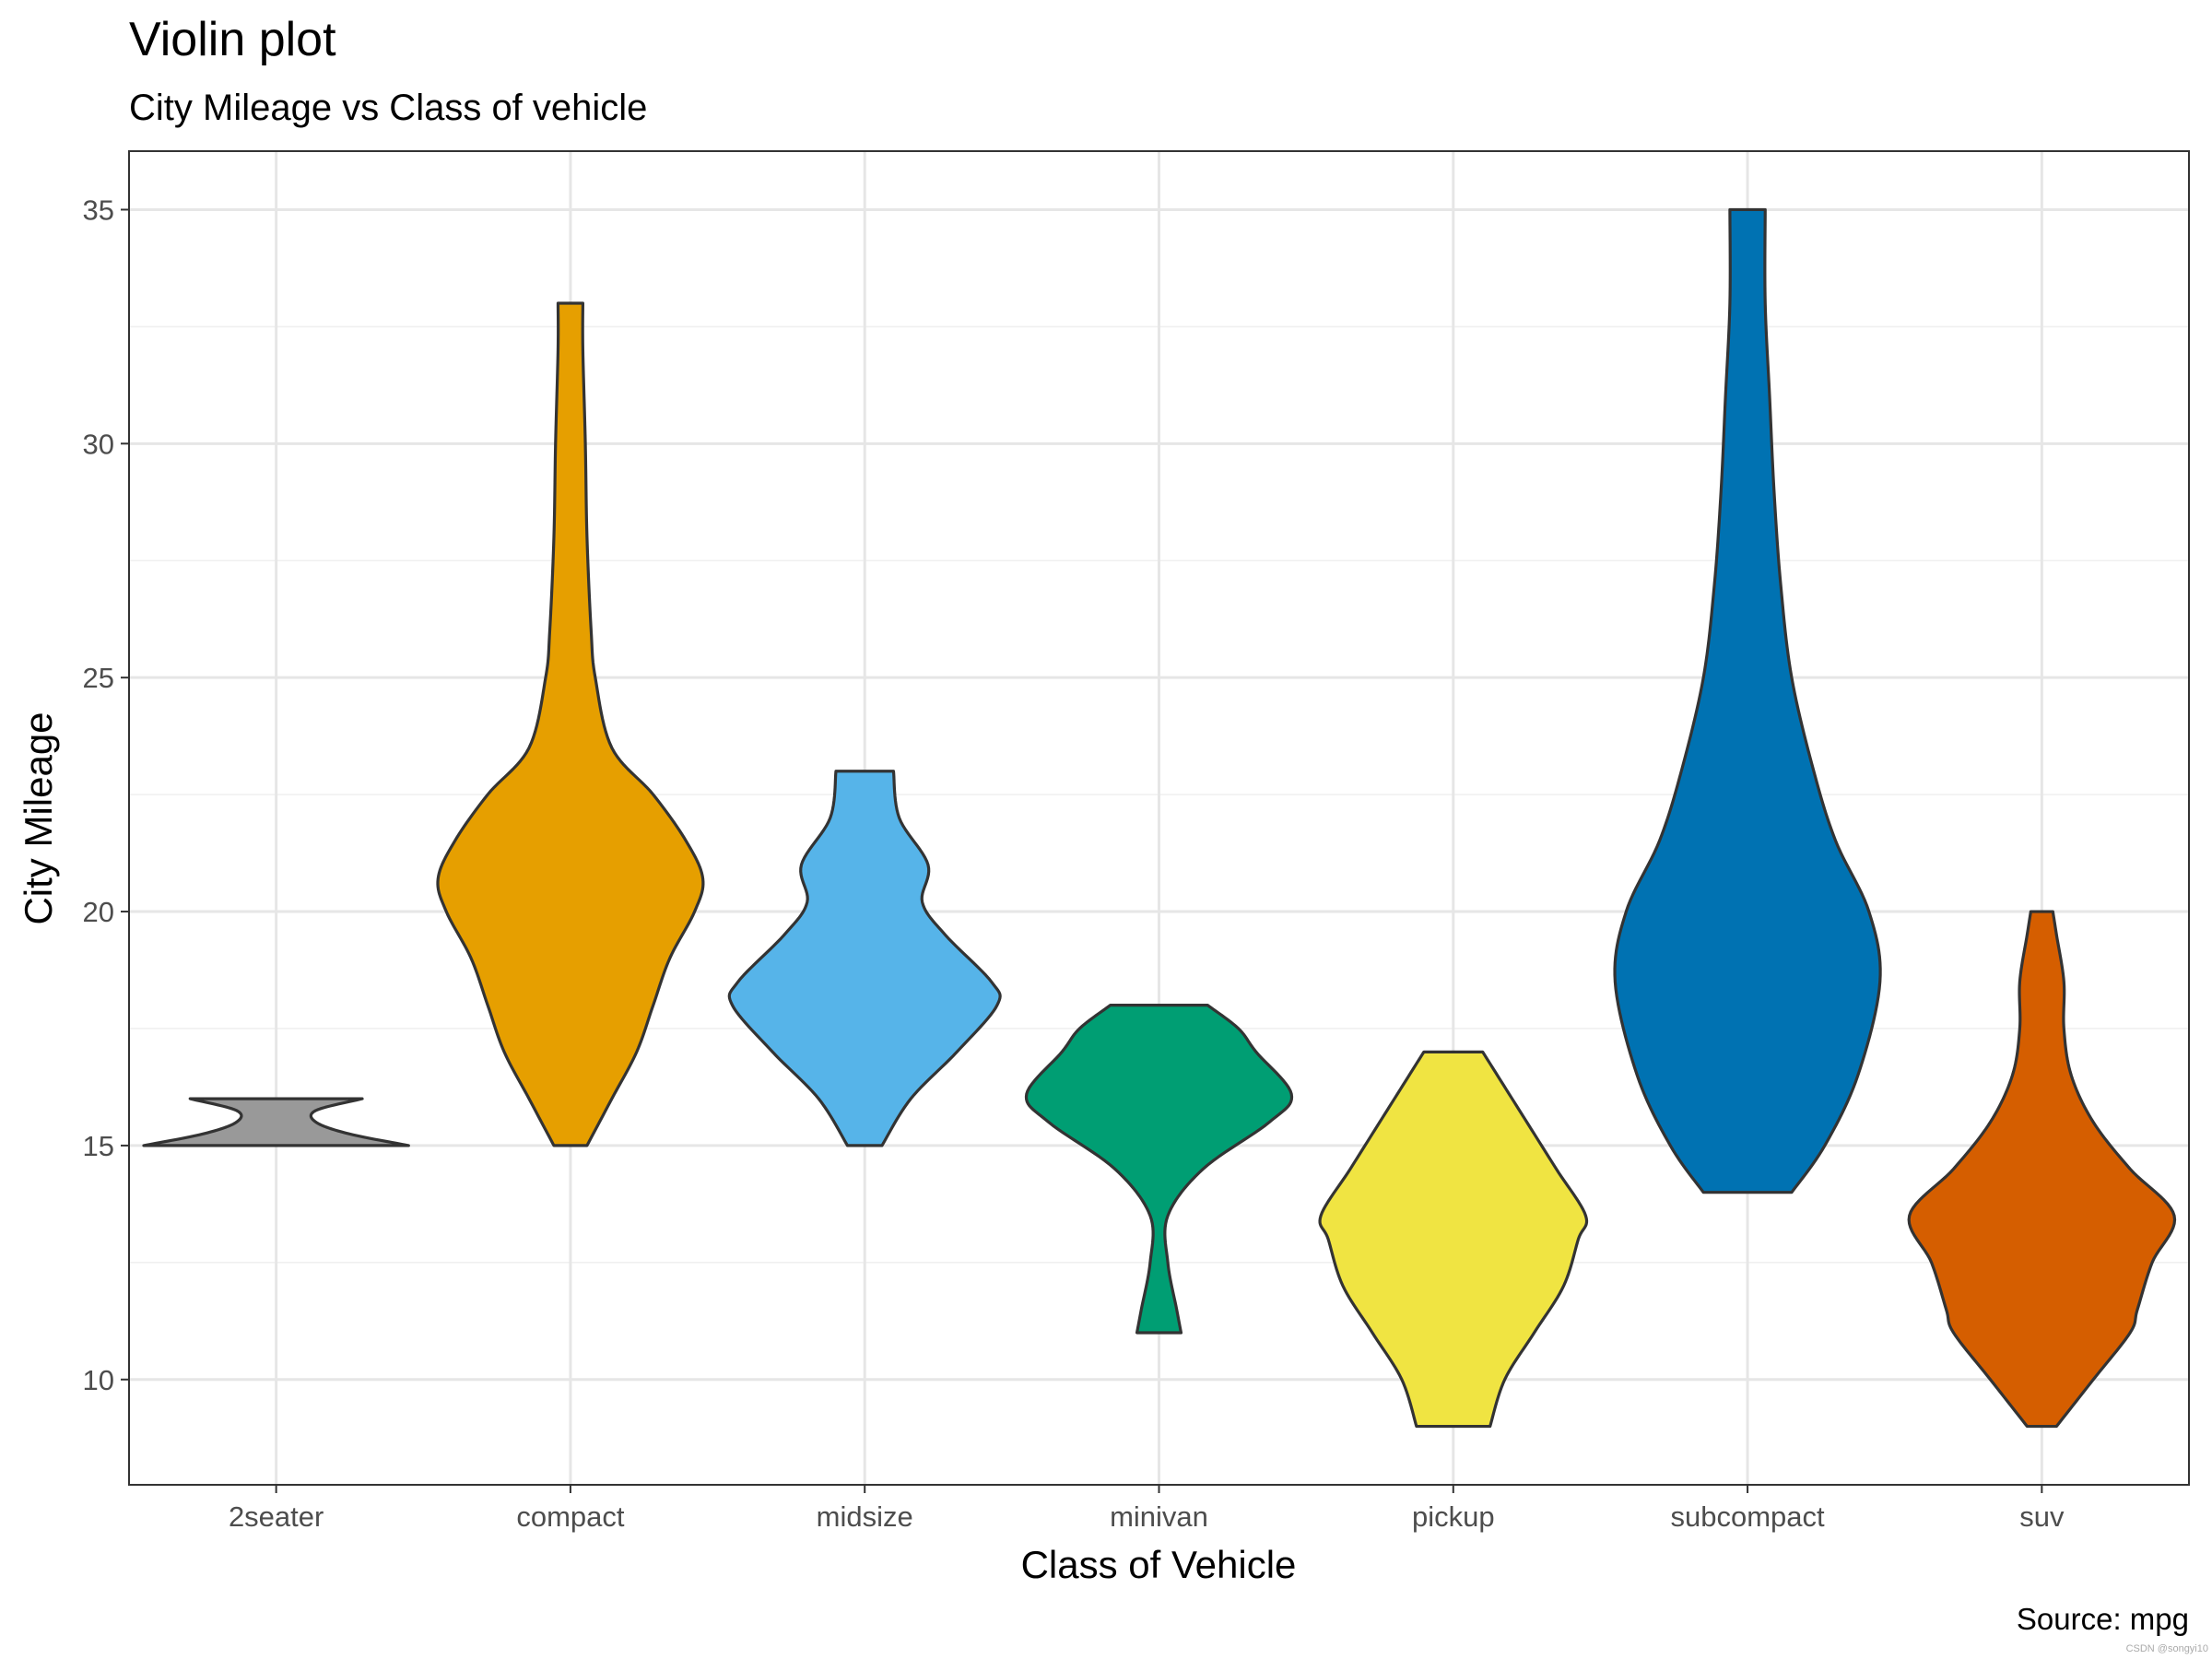  I want to click on x-tick-label: midsize, so click(865, 1516).